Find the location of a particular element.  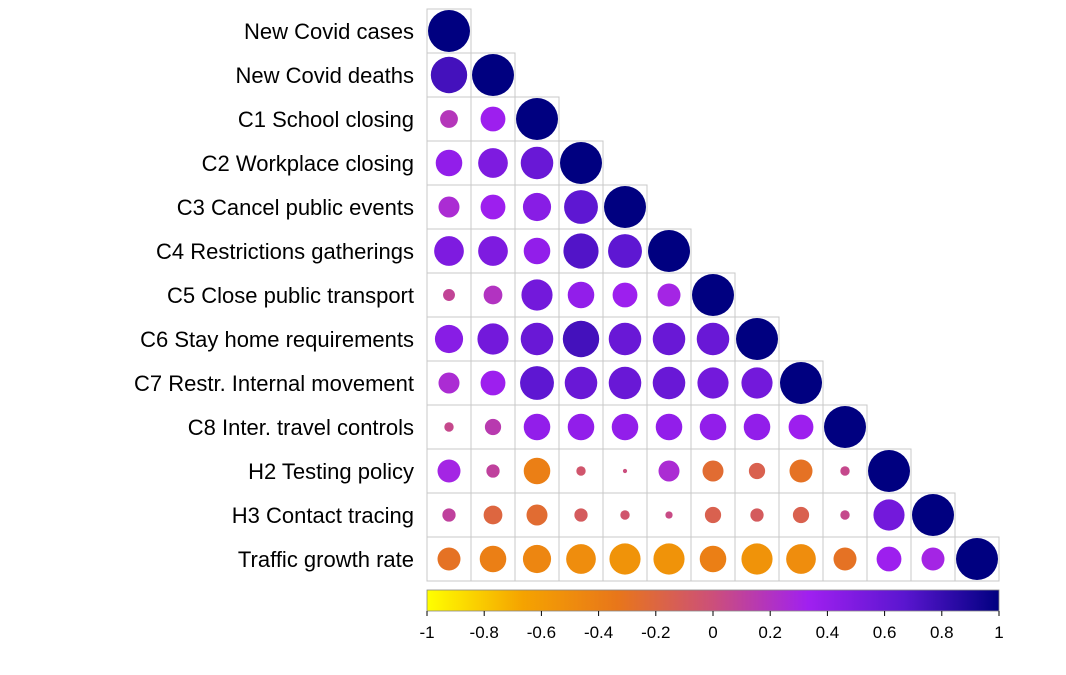

colorbar-tick-label: 0 is located at coordinates (712, 632).